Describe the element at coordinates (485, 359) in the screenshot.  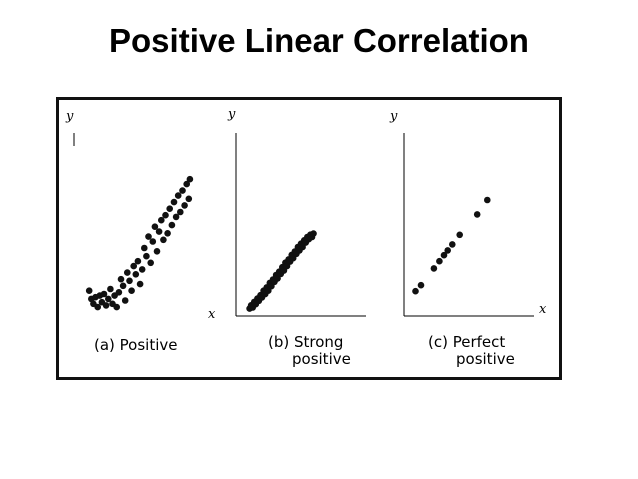
I see `panel-c-caption-line2: positive` at that location.